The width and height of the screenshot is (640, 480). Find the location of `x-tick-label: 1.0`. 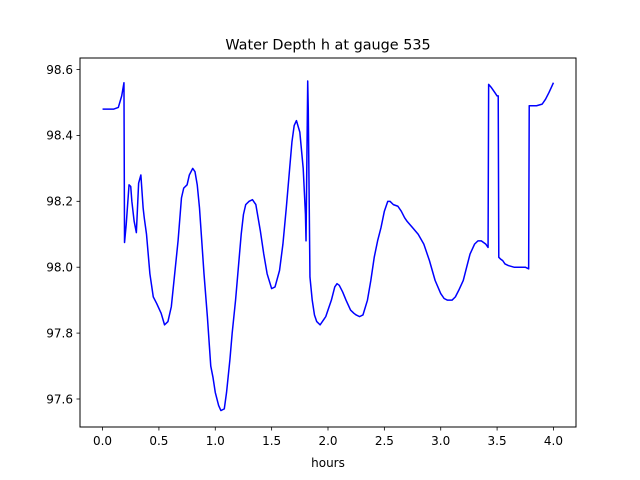

x-tick-label: 1.0 is located at coordinates (215, 441).